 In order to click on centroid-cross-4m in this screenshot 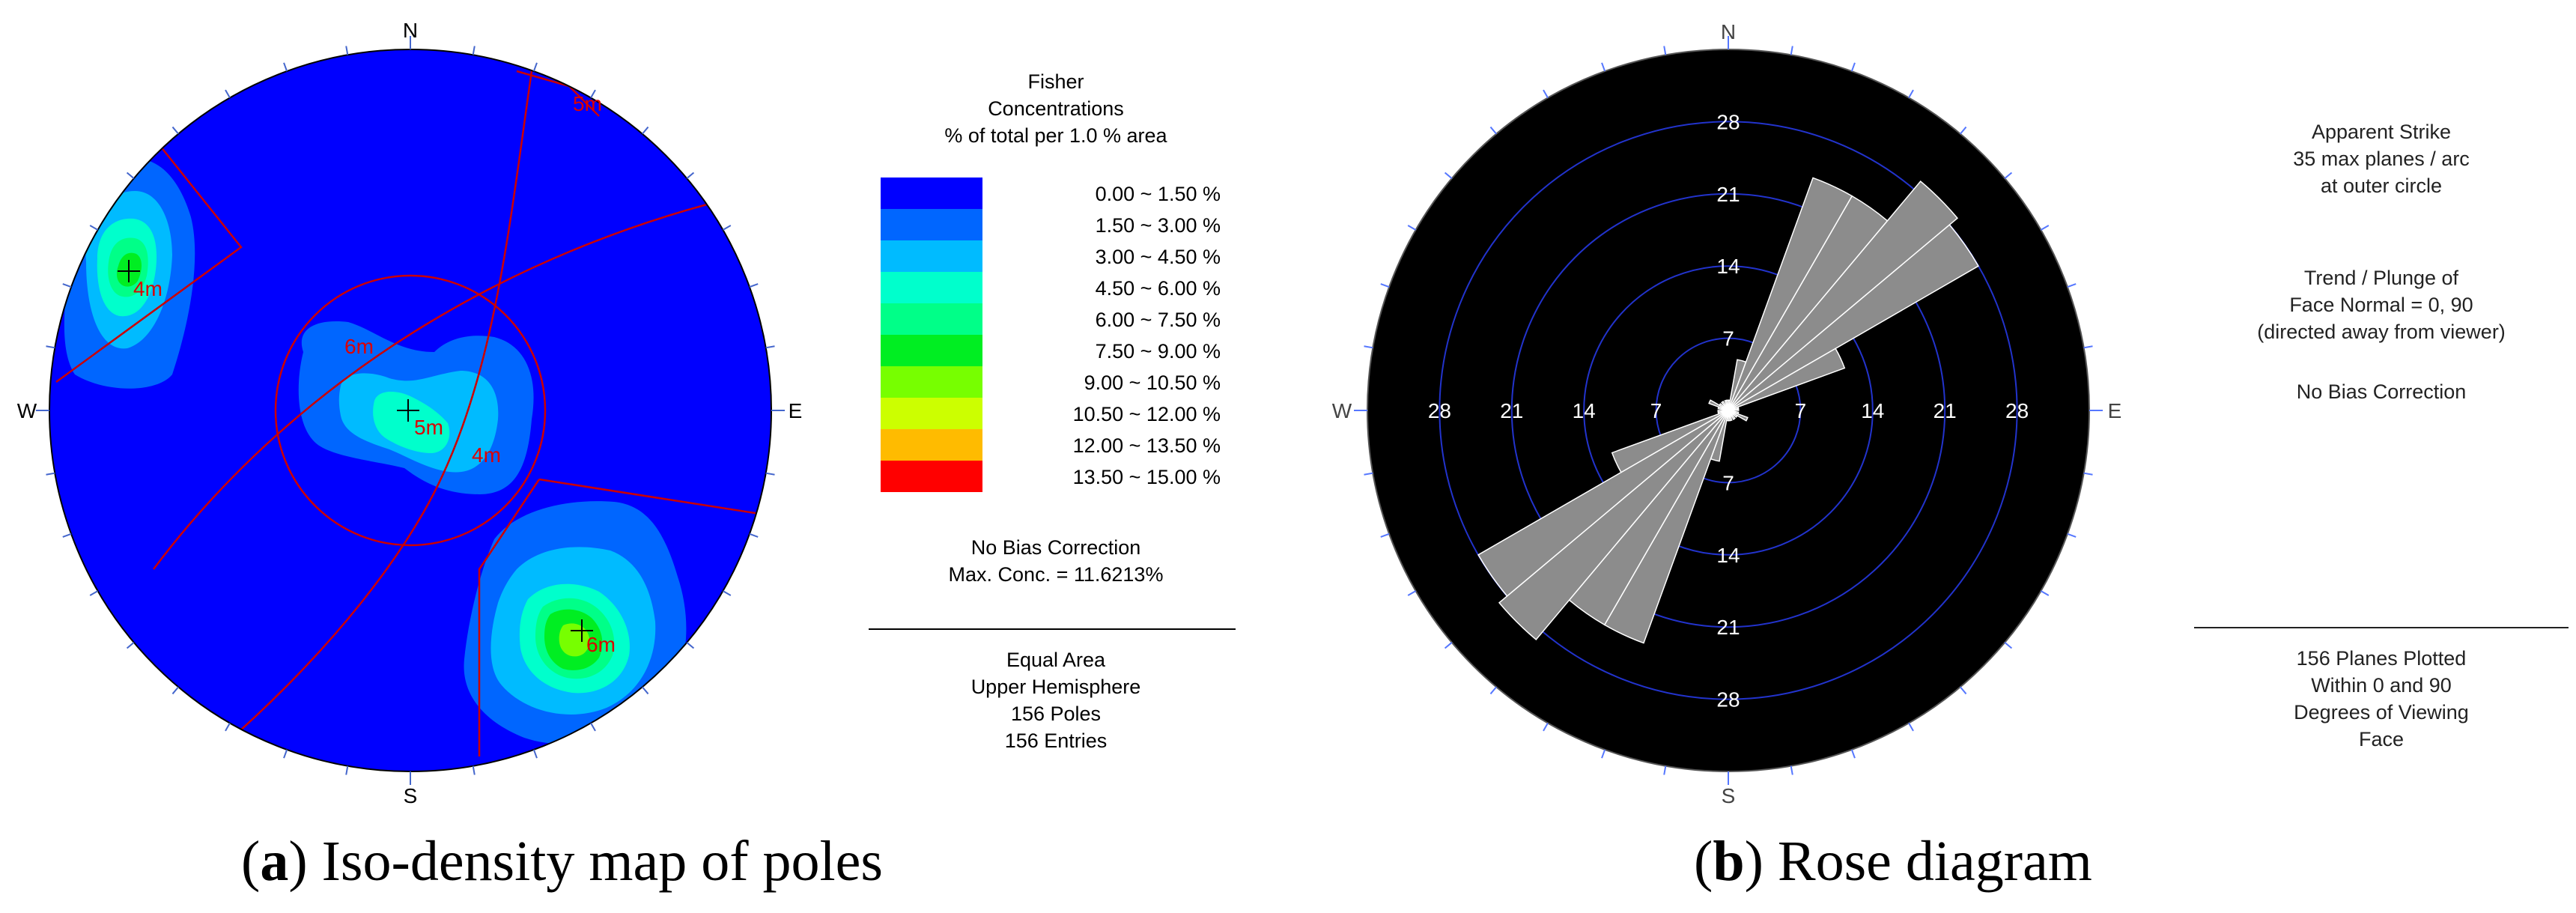, I will do `click(129, 271)`.